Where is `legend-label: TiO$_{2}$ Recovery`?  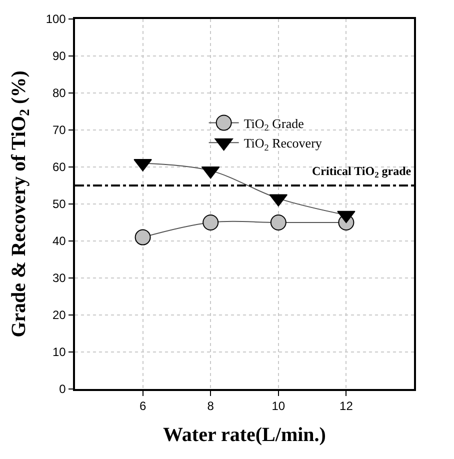
legend-label: TiO$_{2}$ Recovery is located at coordinates (283, 144).